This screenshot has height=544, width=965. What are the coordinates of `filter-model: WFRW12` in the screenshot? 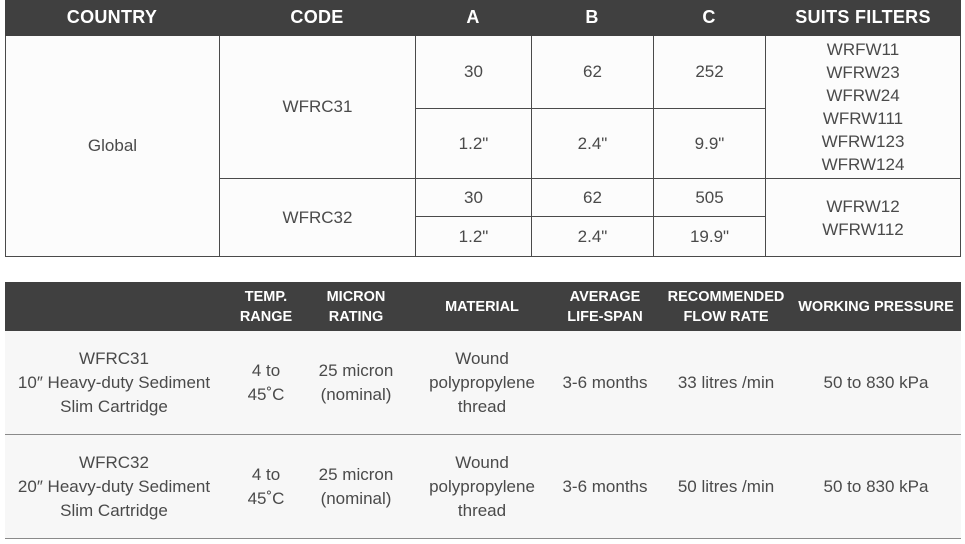 It's located at (863, 206).